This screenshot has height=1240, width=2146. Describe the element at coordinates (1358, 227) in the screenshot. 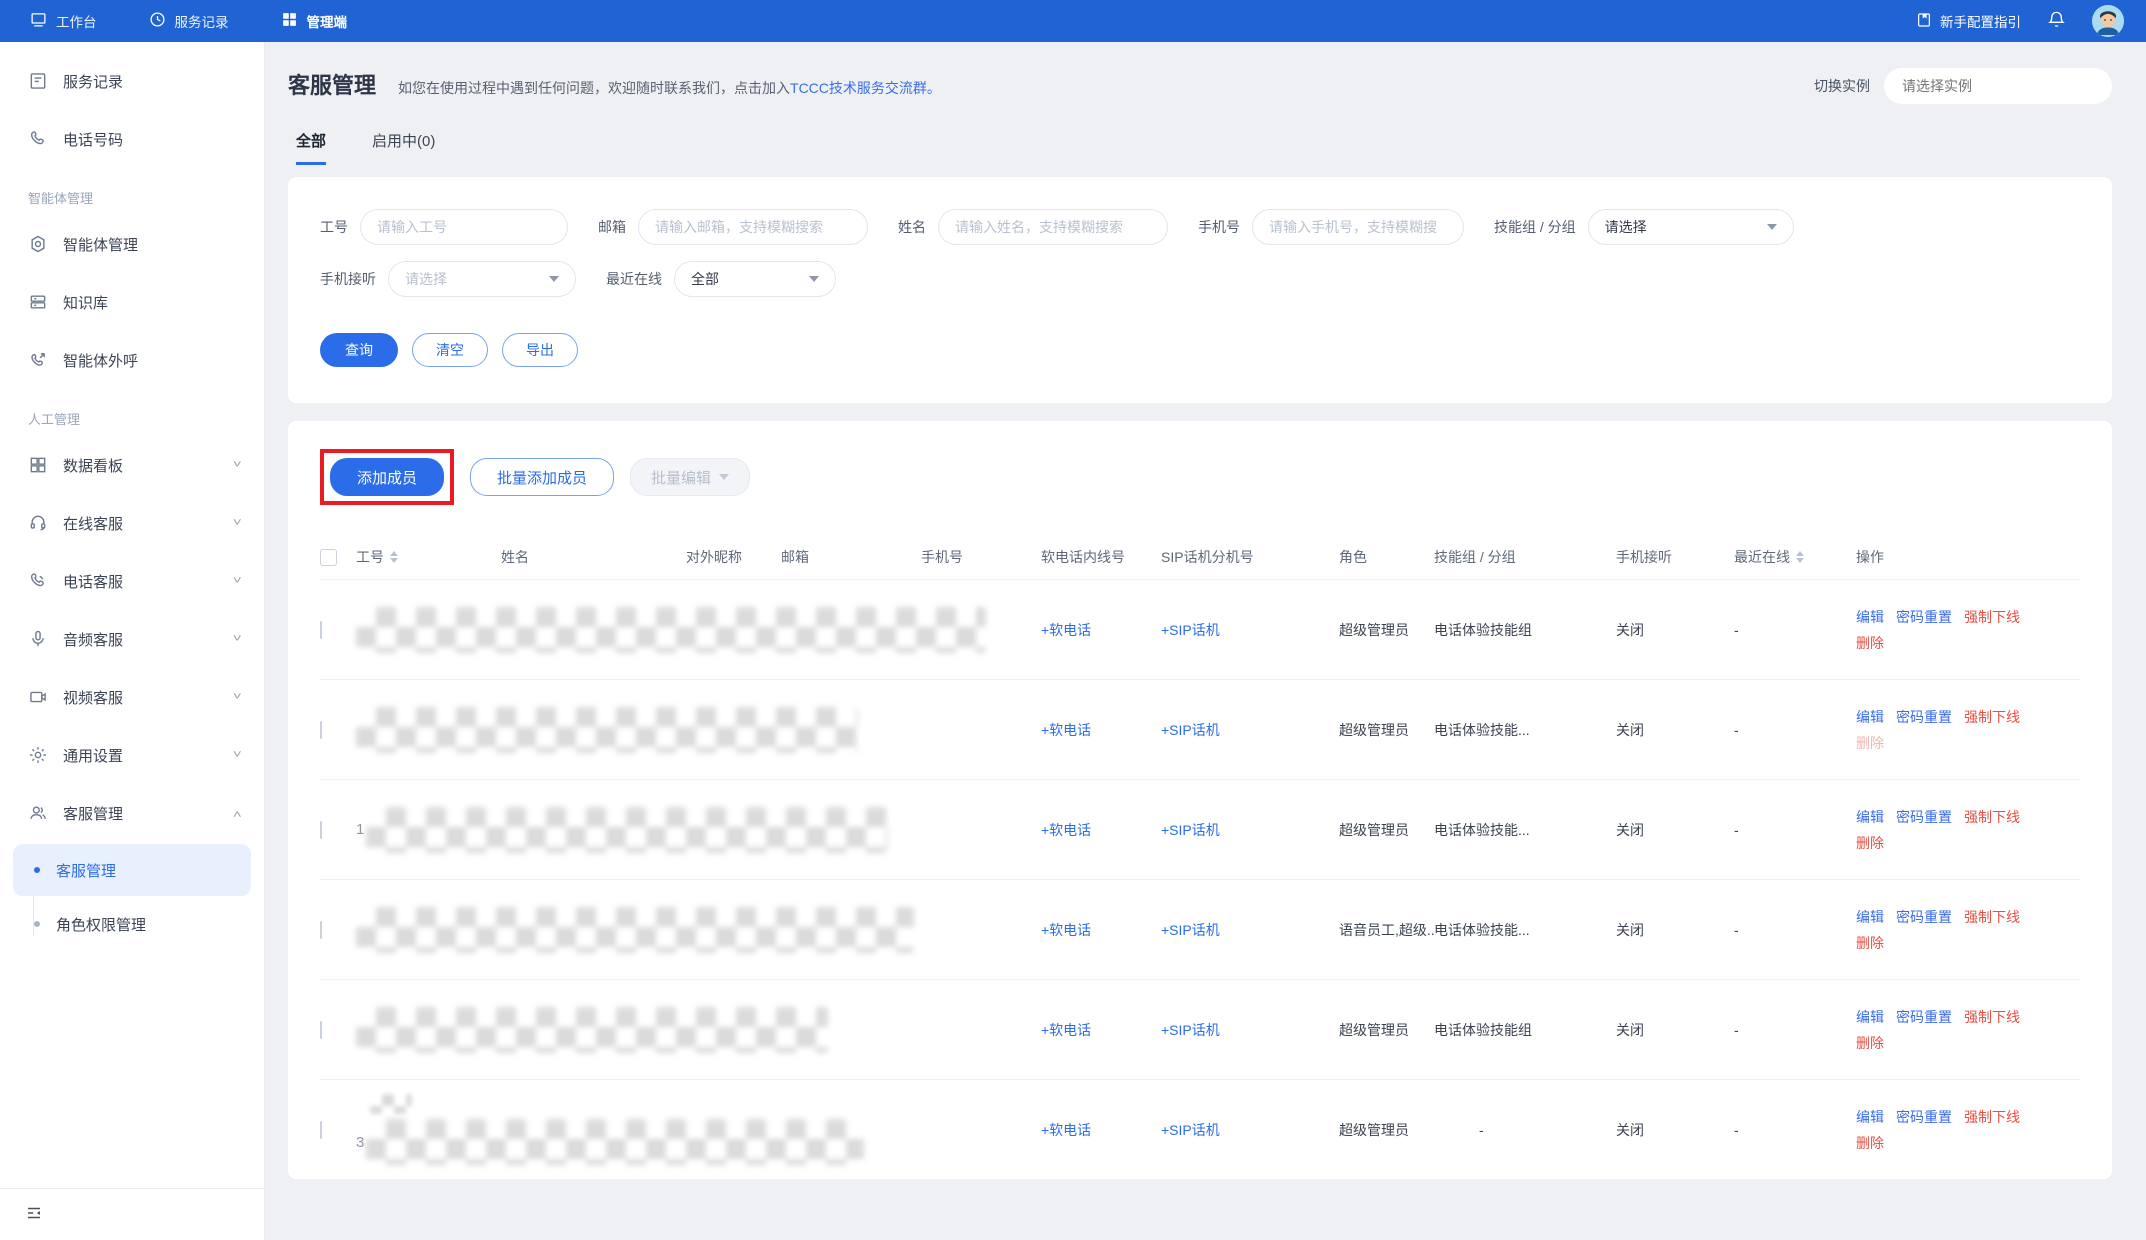

I see `phone-input` at that location.